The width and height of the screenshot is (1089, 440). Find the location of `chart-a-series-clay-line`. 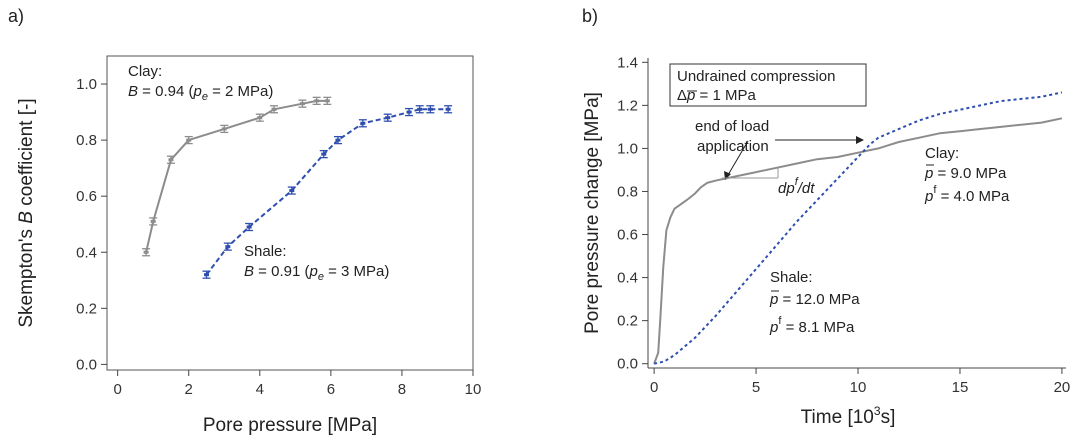

chart-a-series-clay-line is located at coordinates (236, 176).